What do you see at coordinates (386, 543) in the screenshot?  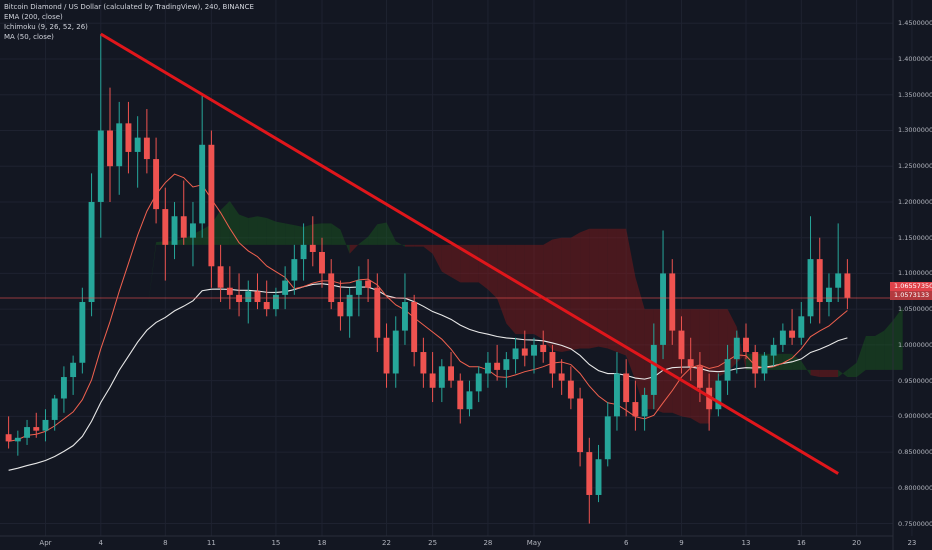 I see `x-tick-label: 22` at bounding box center [386, 543].